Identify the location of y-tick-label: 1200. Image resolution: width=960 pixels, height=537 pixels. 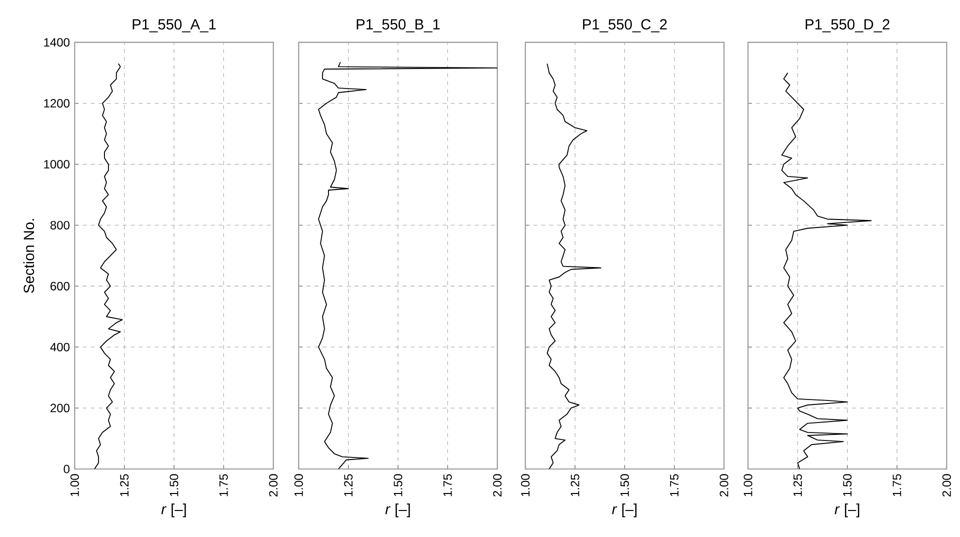
(57, 103).